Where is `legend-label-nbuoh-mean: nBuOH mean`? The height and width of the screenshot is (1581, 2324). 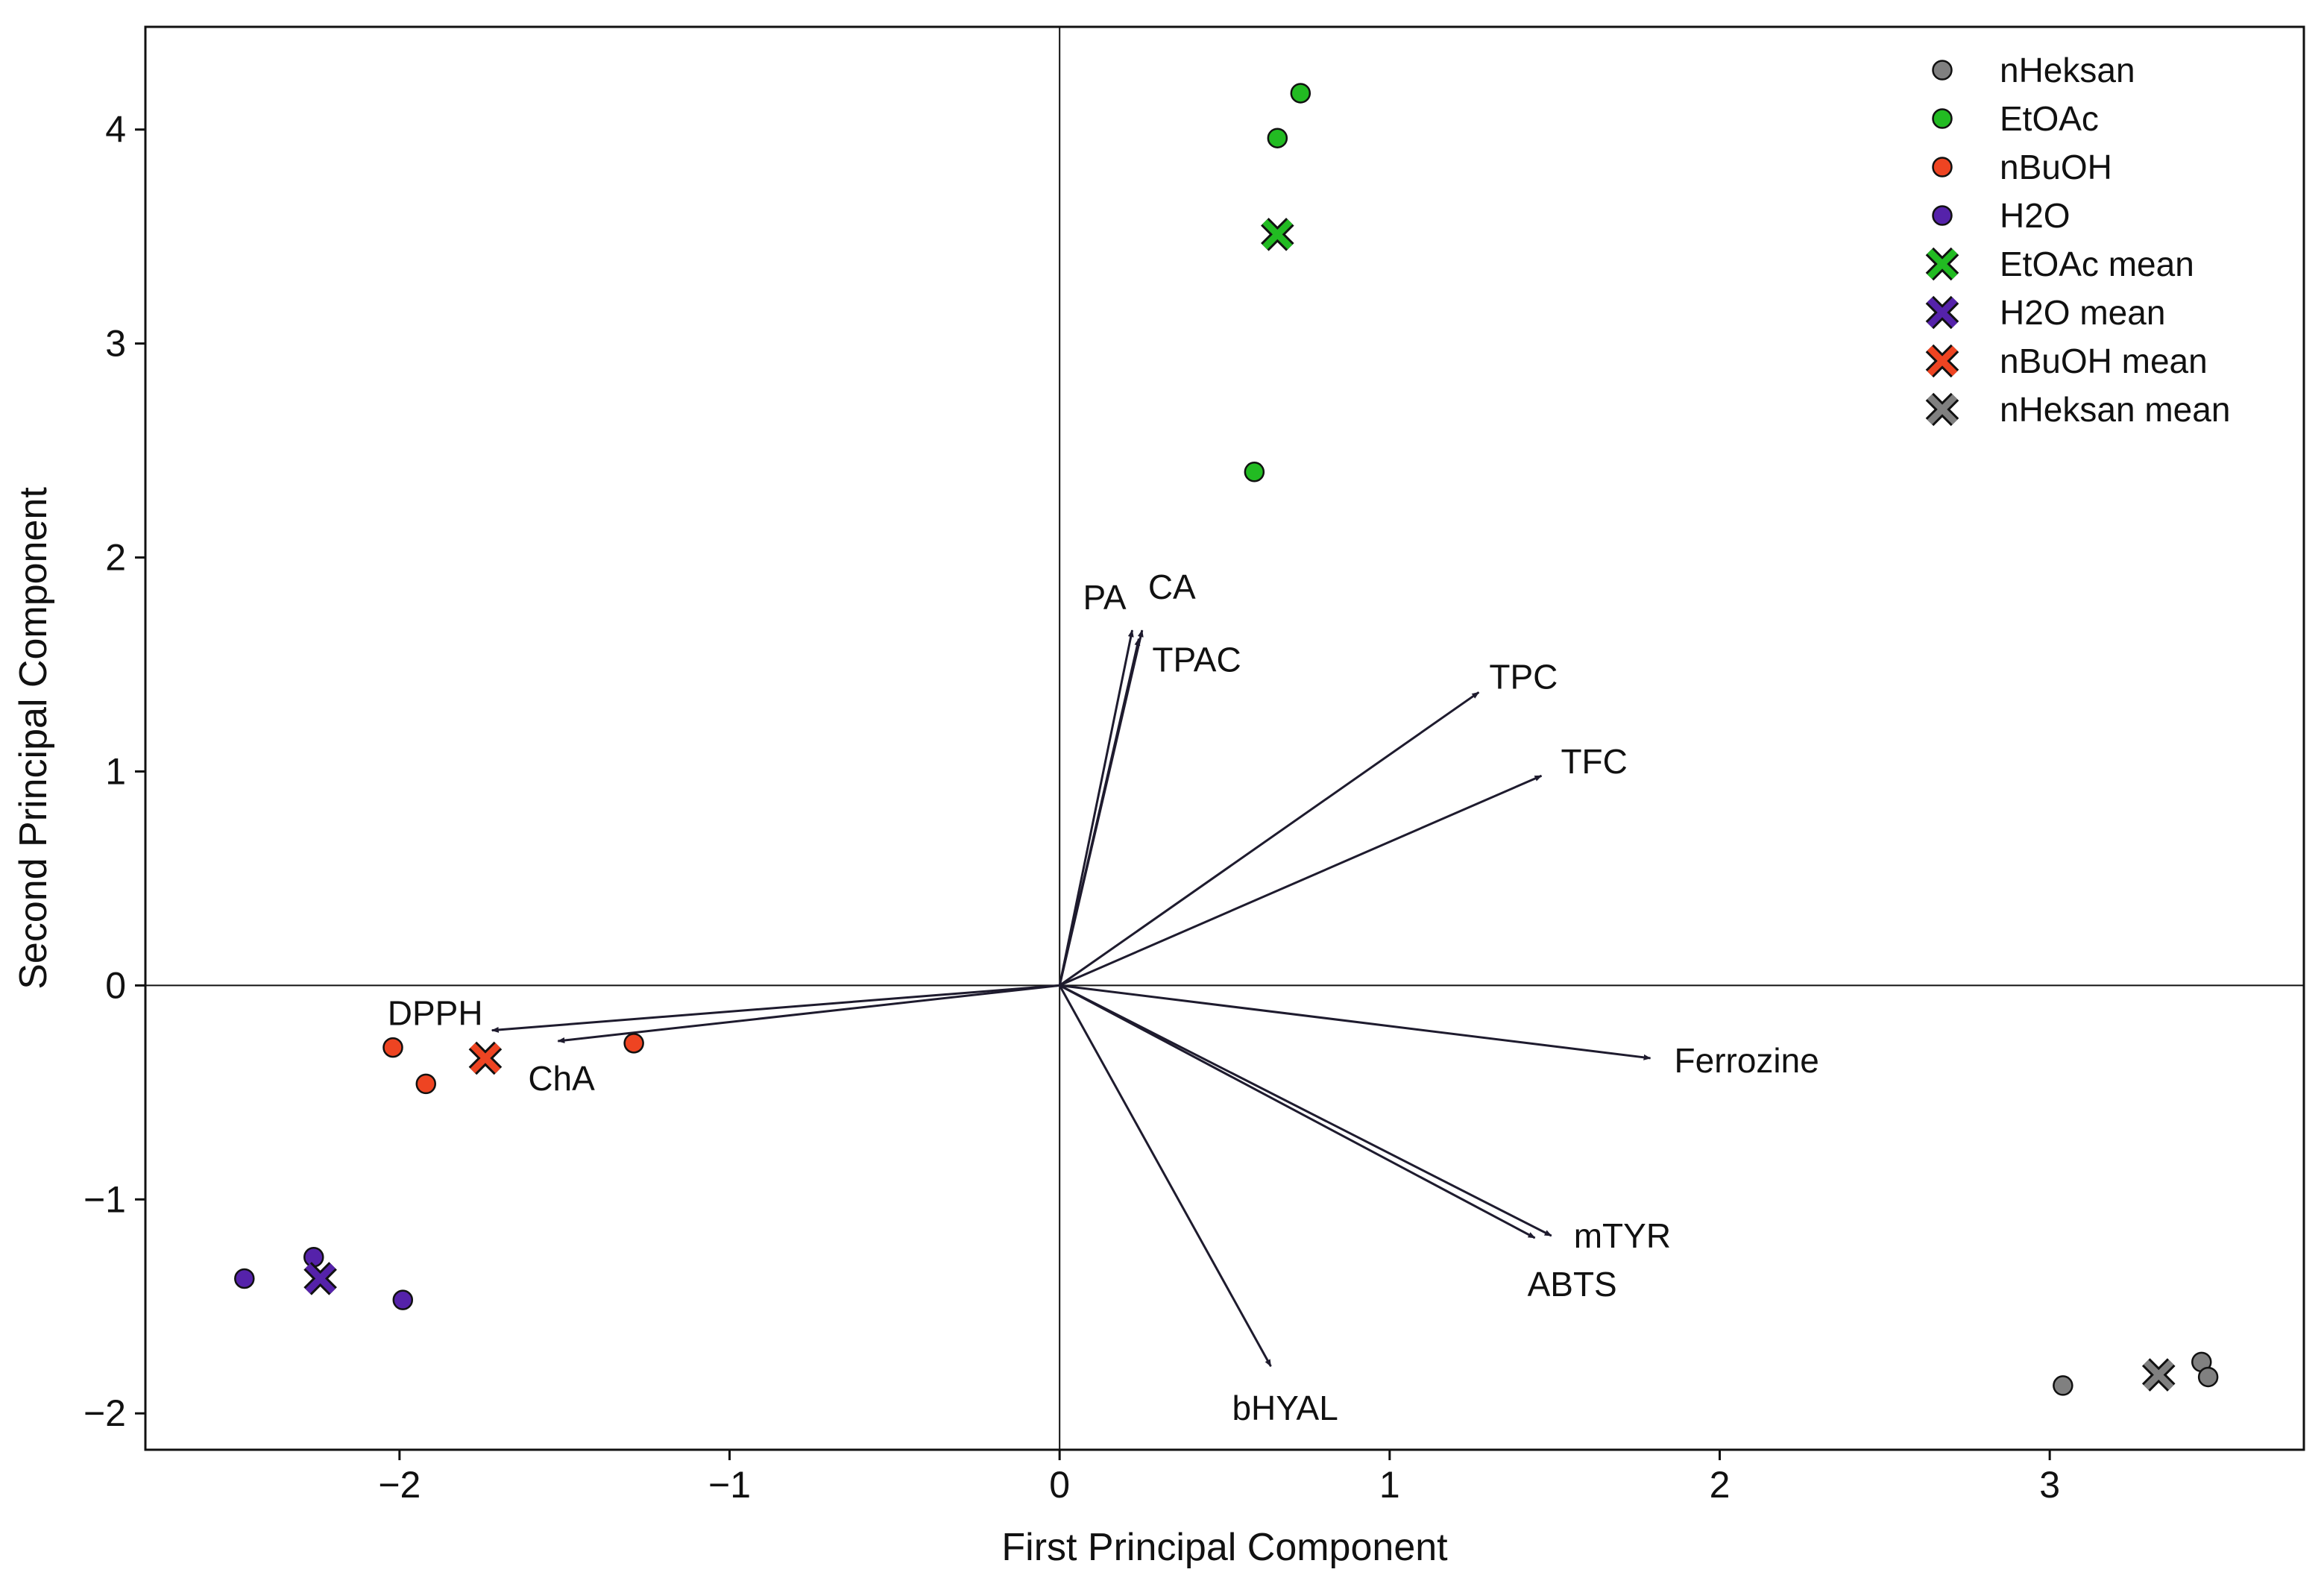
legend-label-nbuoh-mean: nBuOH mean is located at coordinates (2104, 361).